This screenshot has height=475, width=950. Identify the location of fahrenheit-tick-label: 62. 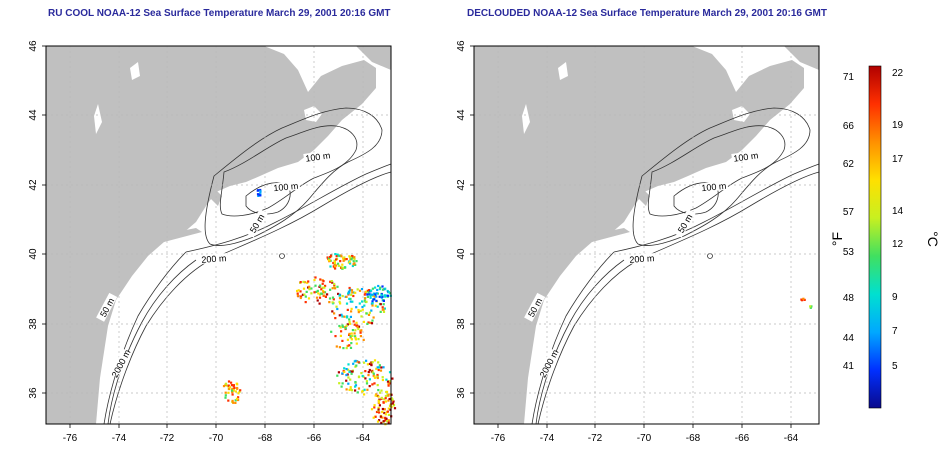
(849, 164).